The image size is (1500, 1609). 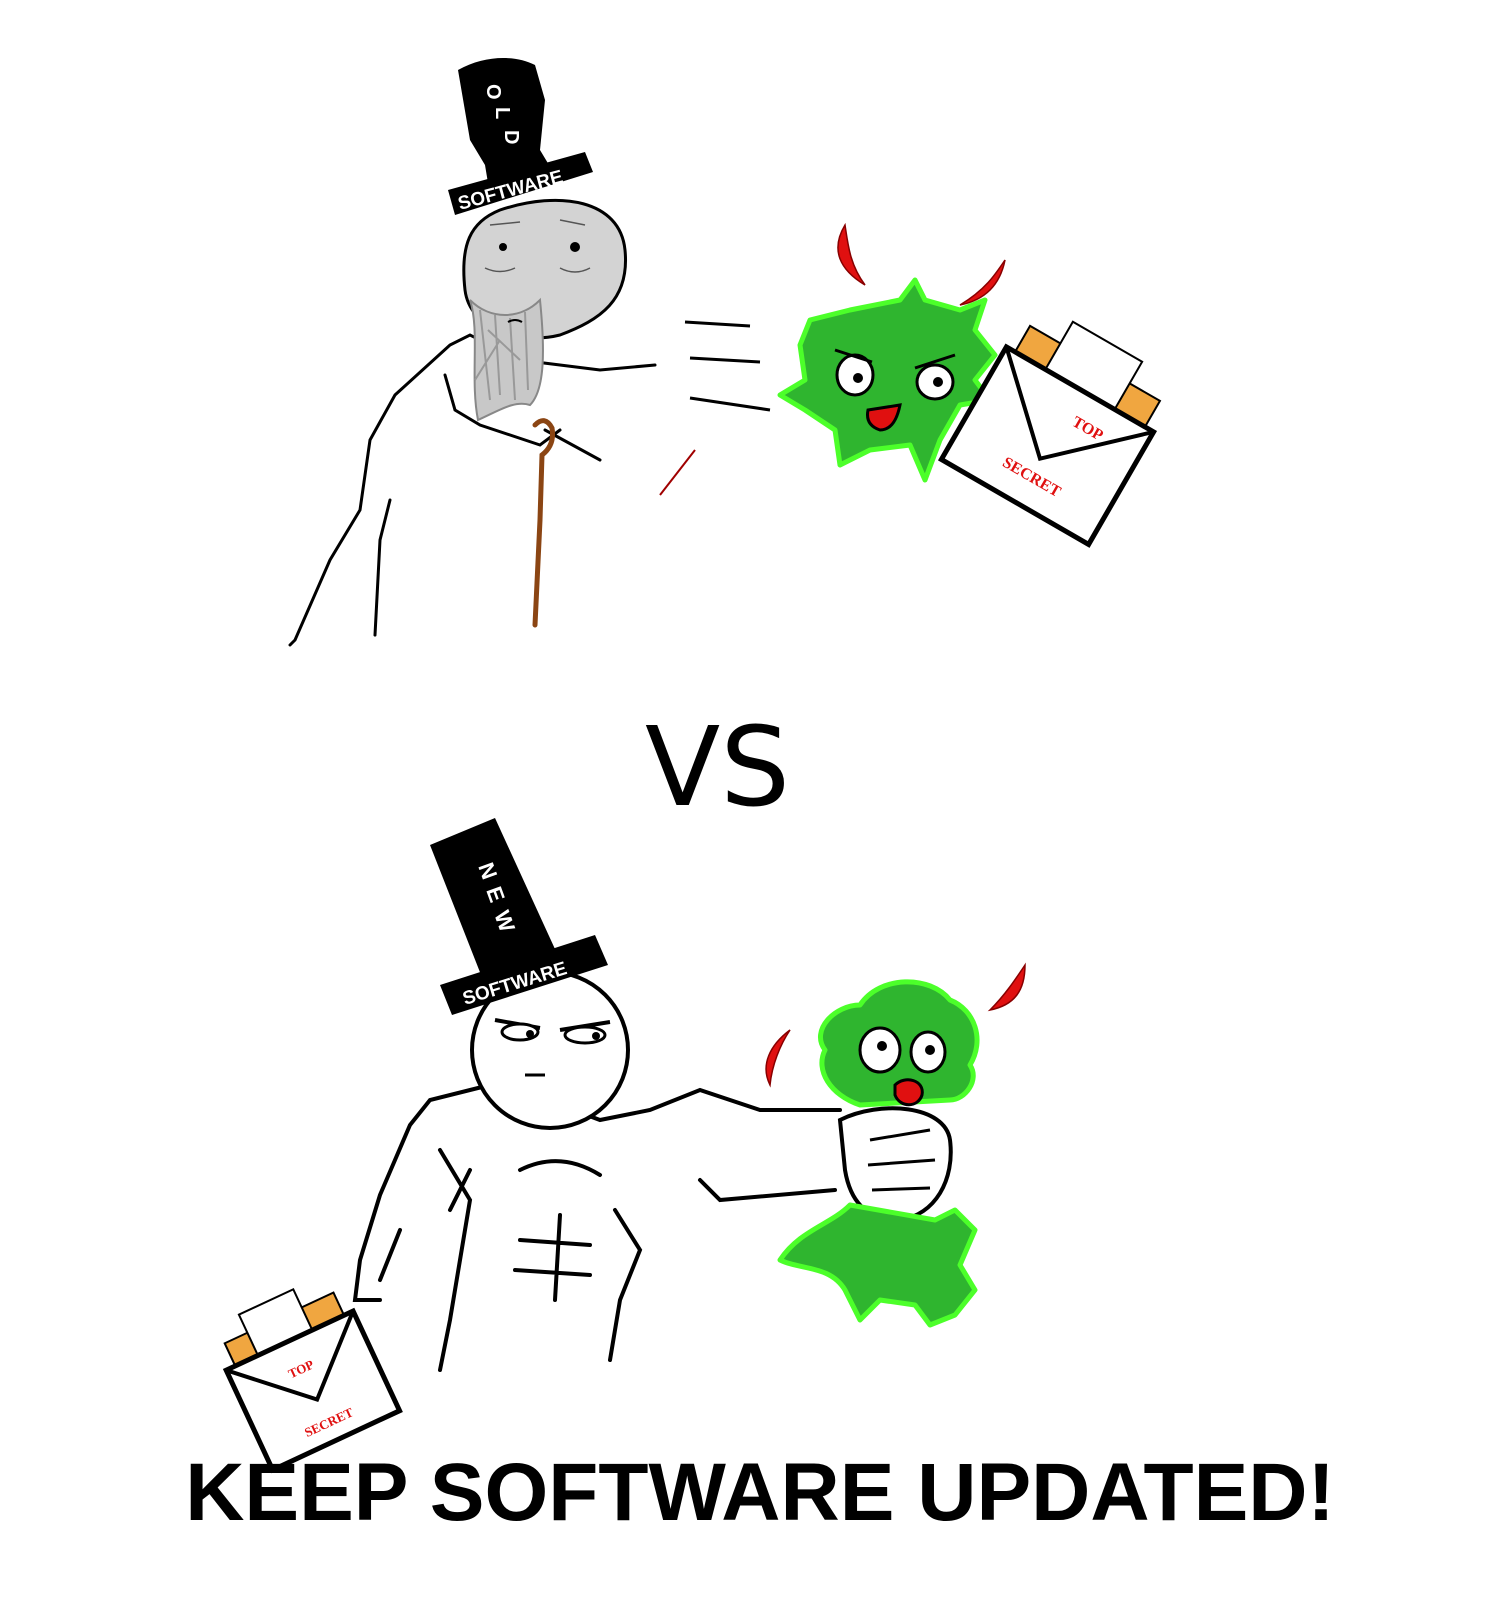 I want to click on old-man-body, so click(x=472, y=490).